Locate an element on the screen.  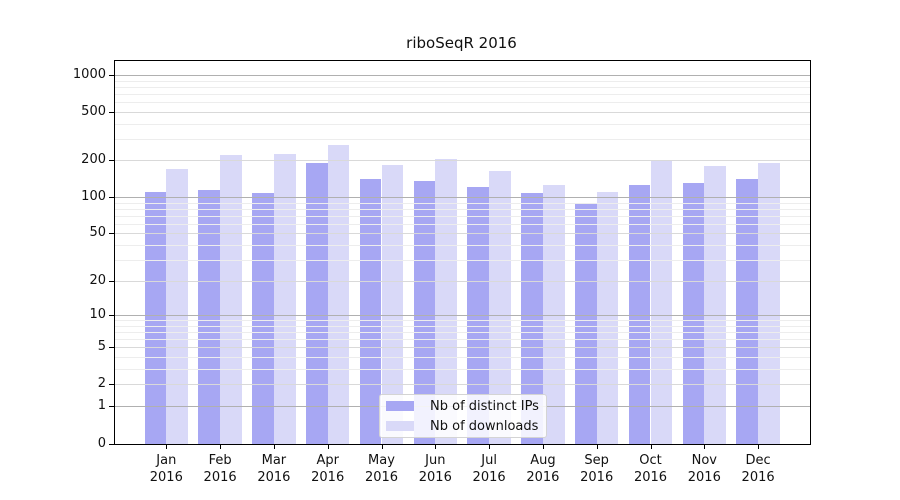
legend-row-downloads: Nb of downloads is located at coordinates (466, 426).